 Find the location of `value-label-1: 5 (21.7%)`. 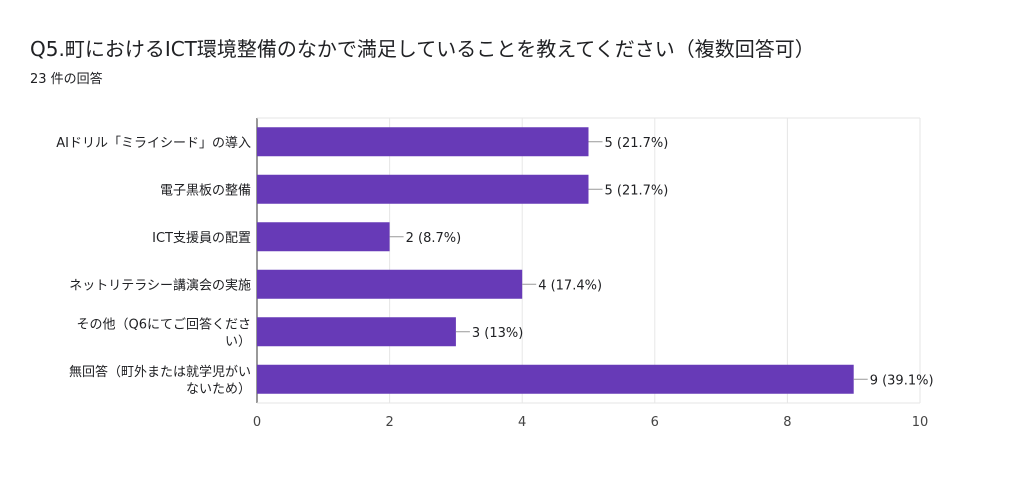

value-label-1: 5 (21.7%) is located at coordinates (637, 190).